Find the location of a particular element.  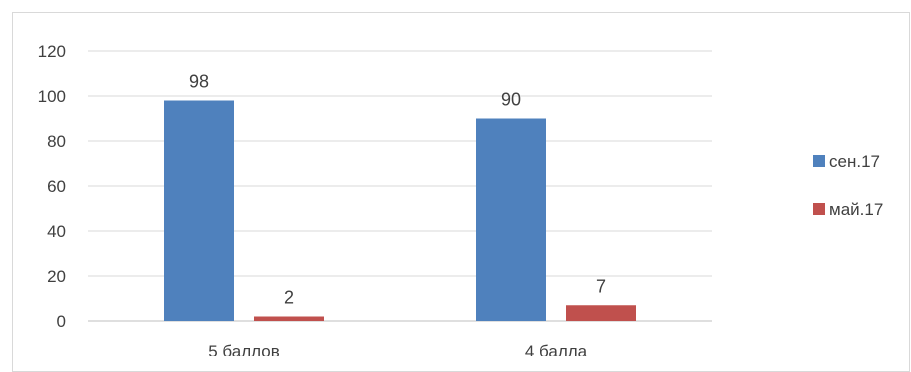

x-tick-label: 5 баллов is located at coordinates (244, 349).